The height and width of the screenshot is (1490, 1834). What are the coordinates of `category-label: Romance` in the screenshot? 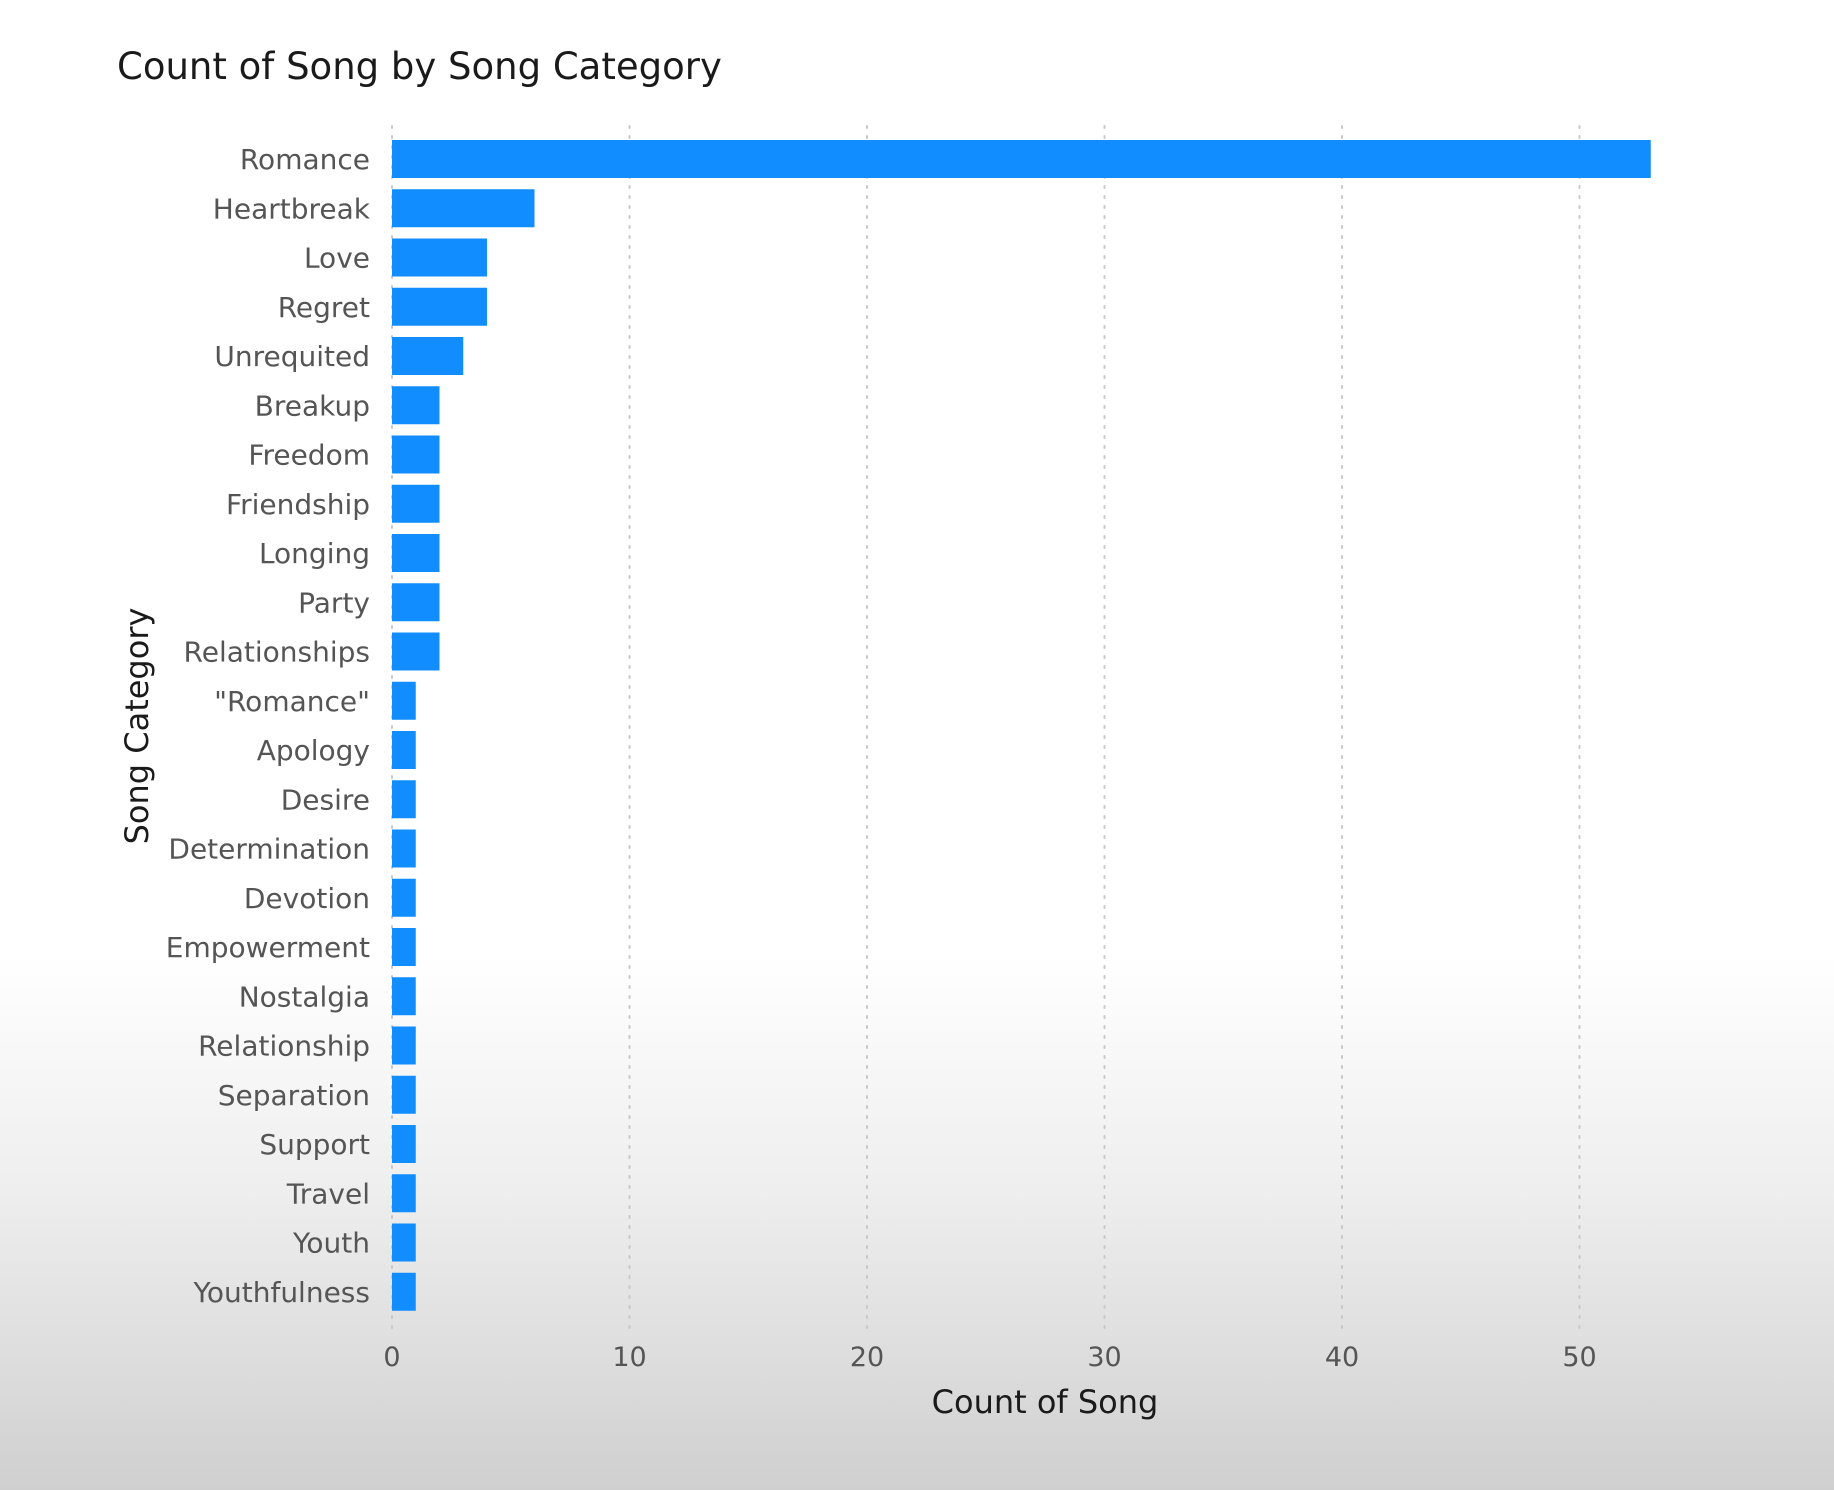 It's located at (305, 159).